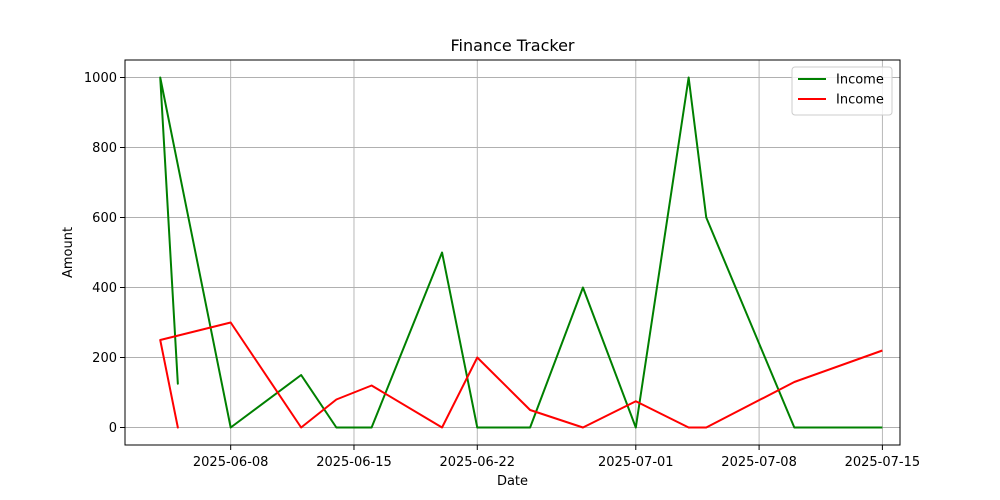 The image size is (1000, 500). I want to click on y-axis-title: Amount, so click(68, 252).